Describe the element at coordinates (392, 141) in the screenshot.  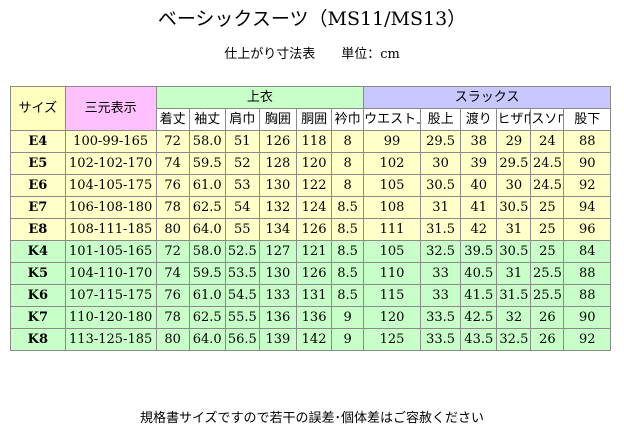
I see `cell-waist: 99` at that location.